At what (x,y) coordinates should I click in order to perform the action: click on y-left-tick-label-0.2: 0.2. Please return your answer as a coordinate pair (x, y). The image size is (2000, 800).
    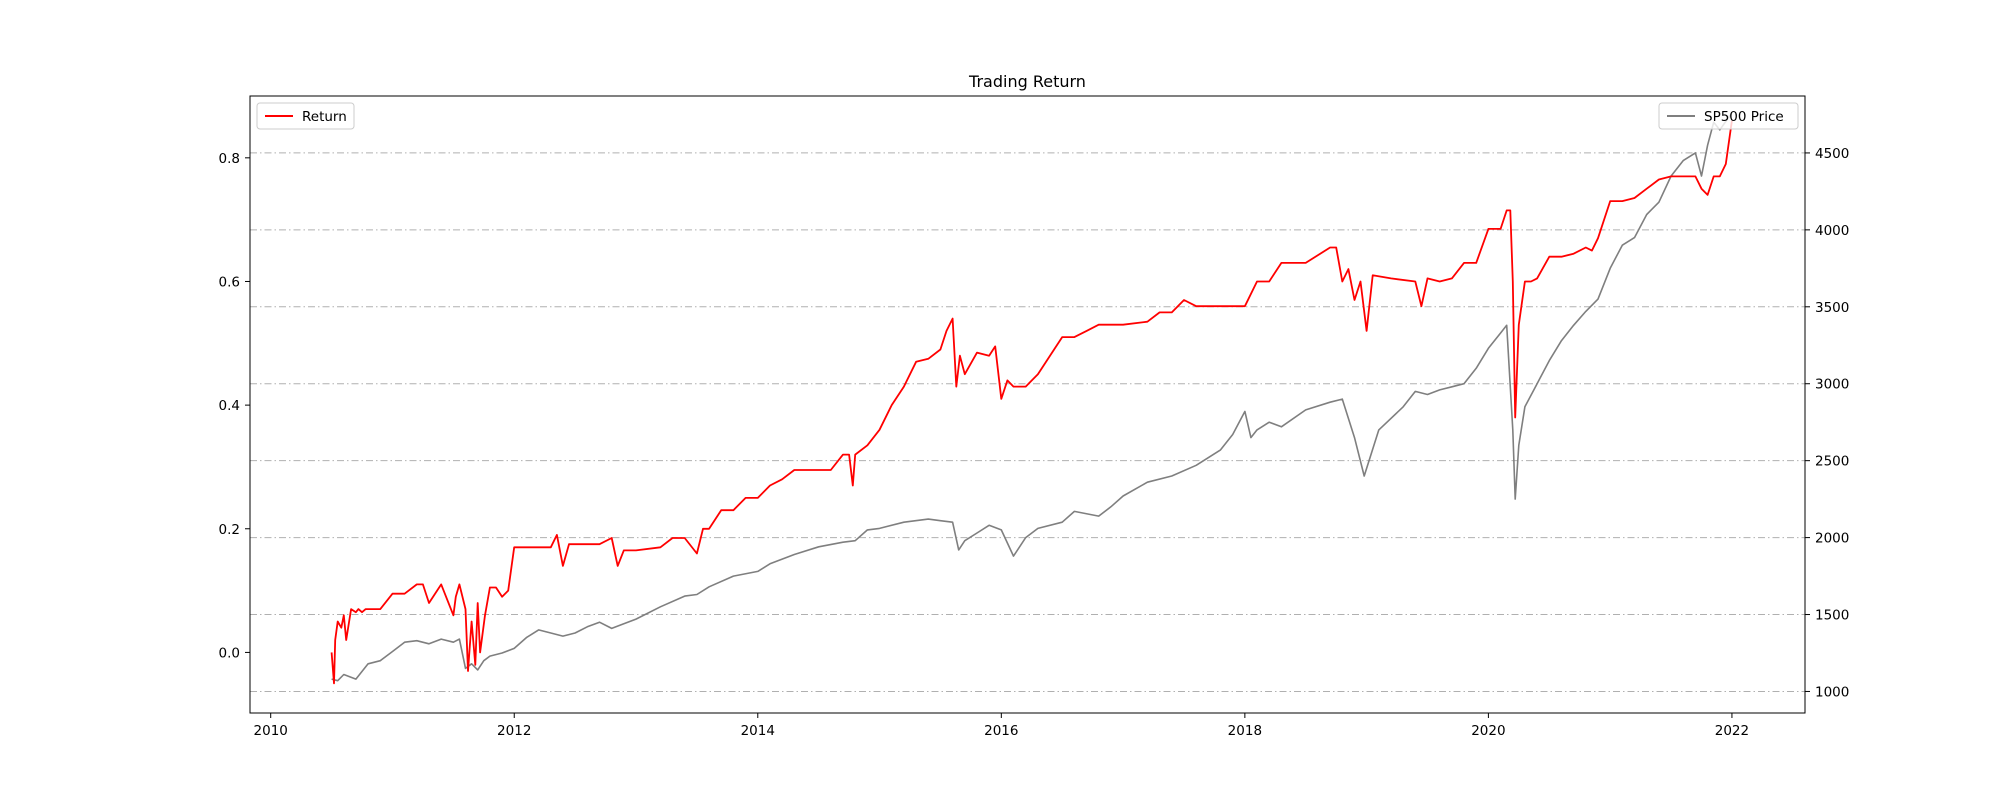
    Looking at the image, I should click on (229, 530).